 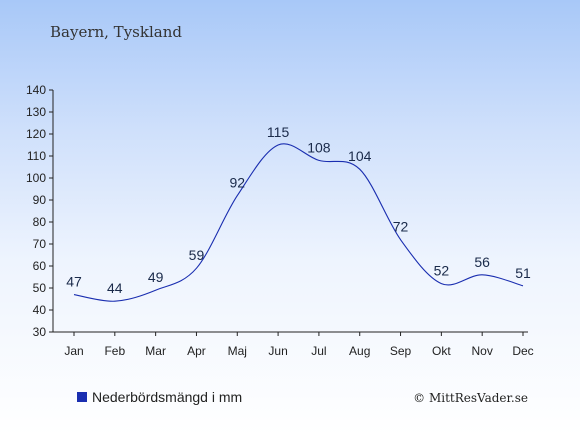 What do you see at coordinates (470, 398) in the screenshot?
I see `credit-text: © MittResVader.se` at bounding box center [470, 398].